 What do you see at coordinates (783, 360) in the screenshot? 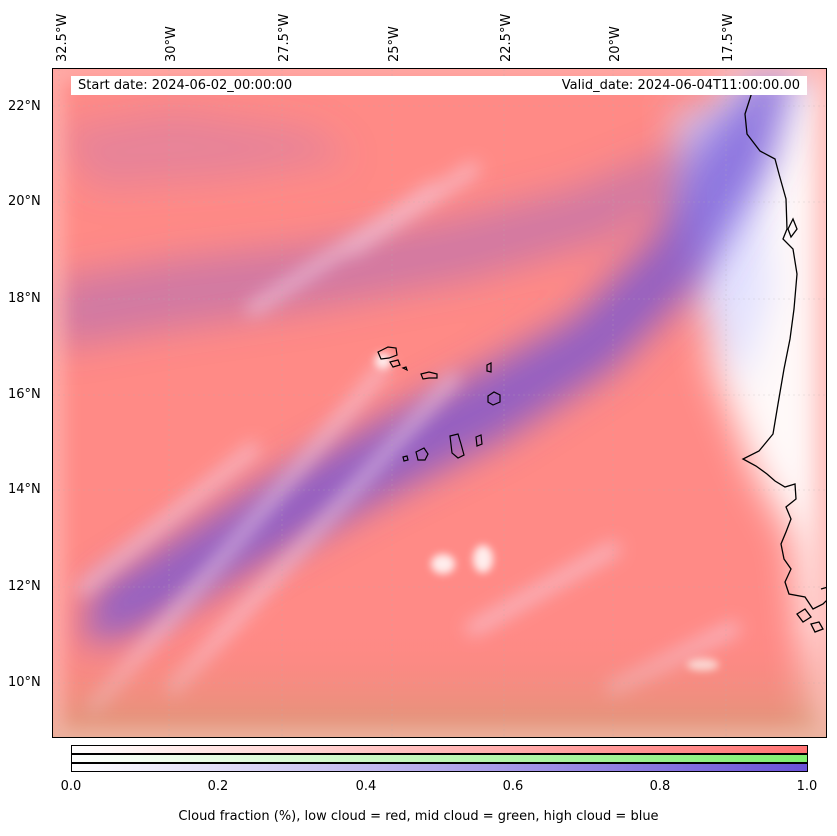
I see `african-coastline` at bounding box center [783, 360].